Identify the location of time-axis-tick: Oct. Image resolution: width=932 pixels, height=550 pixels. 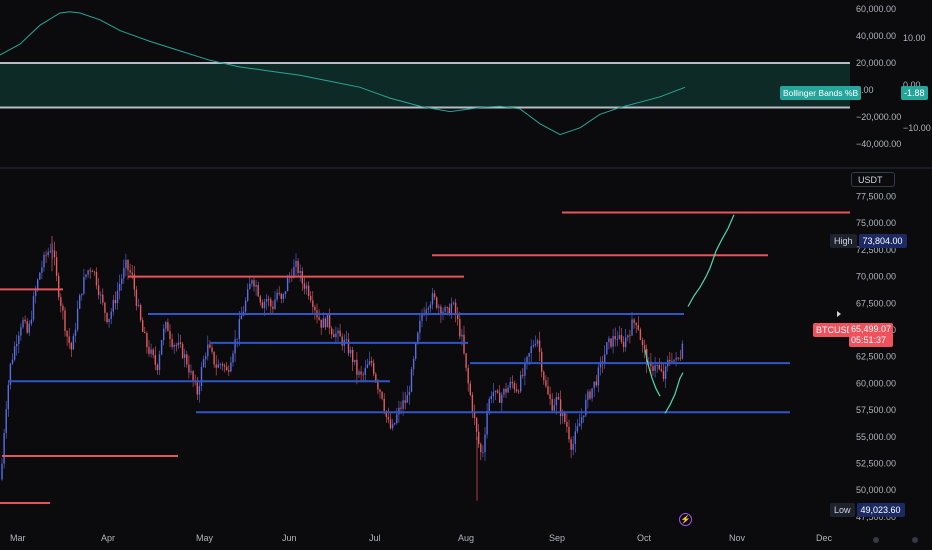
(644, 538).